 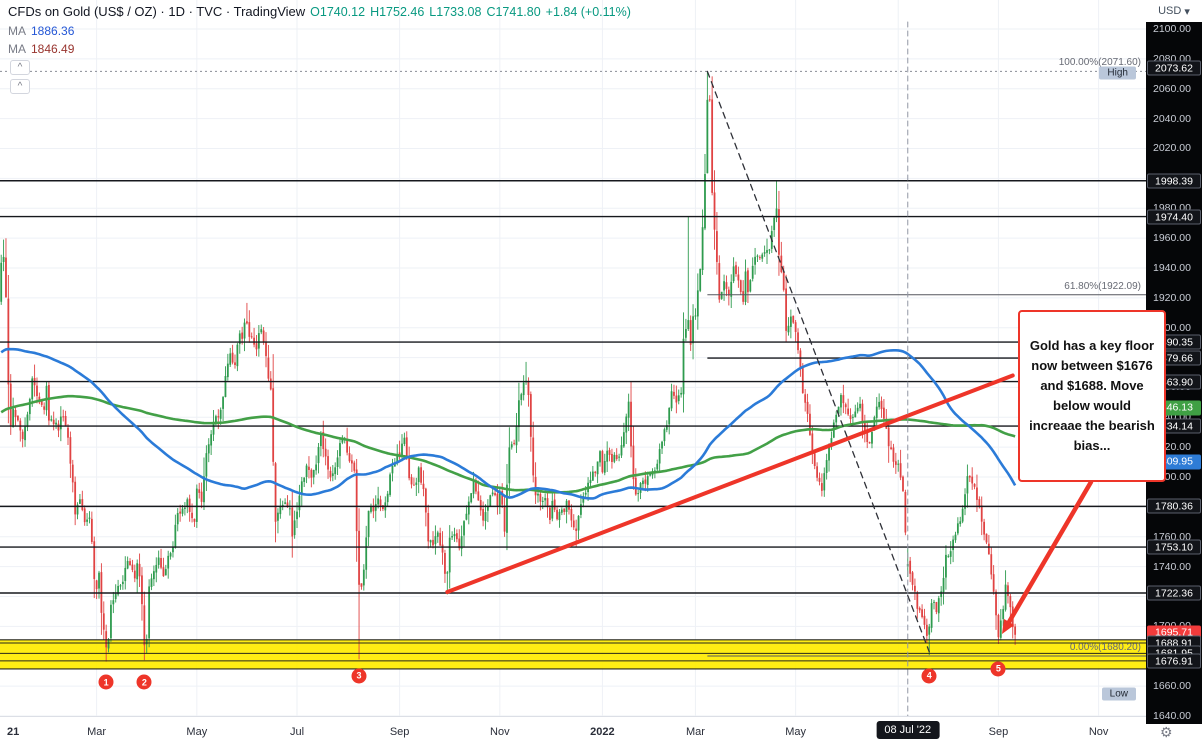 What do you see at coordinates (1174, 661) in the screenshot?
I see `price-badge-1676.91: 1676.91` at bounding box center [1174, 661].